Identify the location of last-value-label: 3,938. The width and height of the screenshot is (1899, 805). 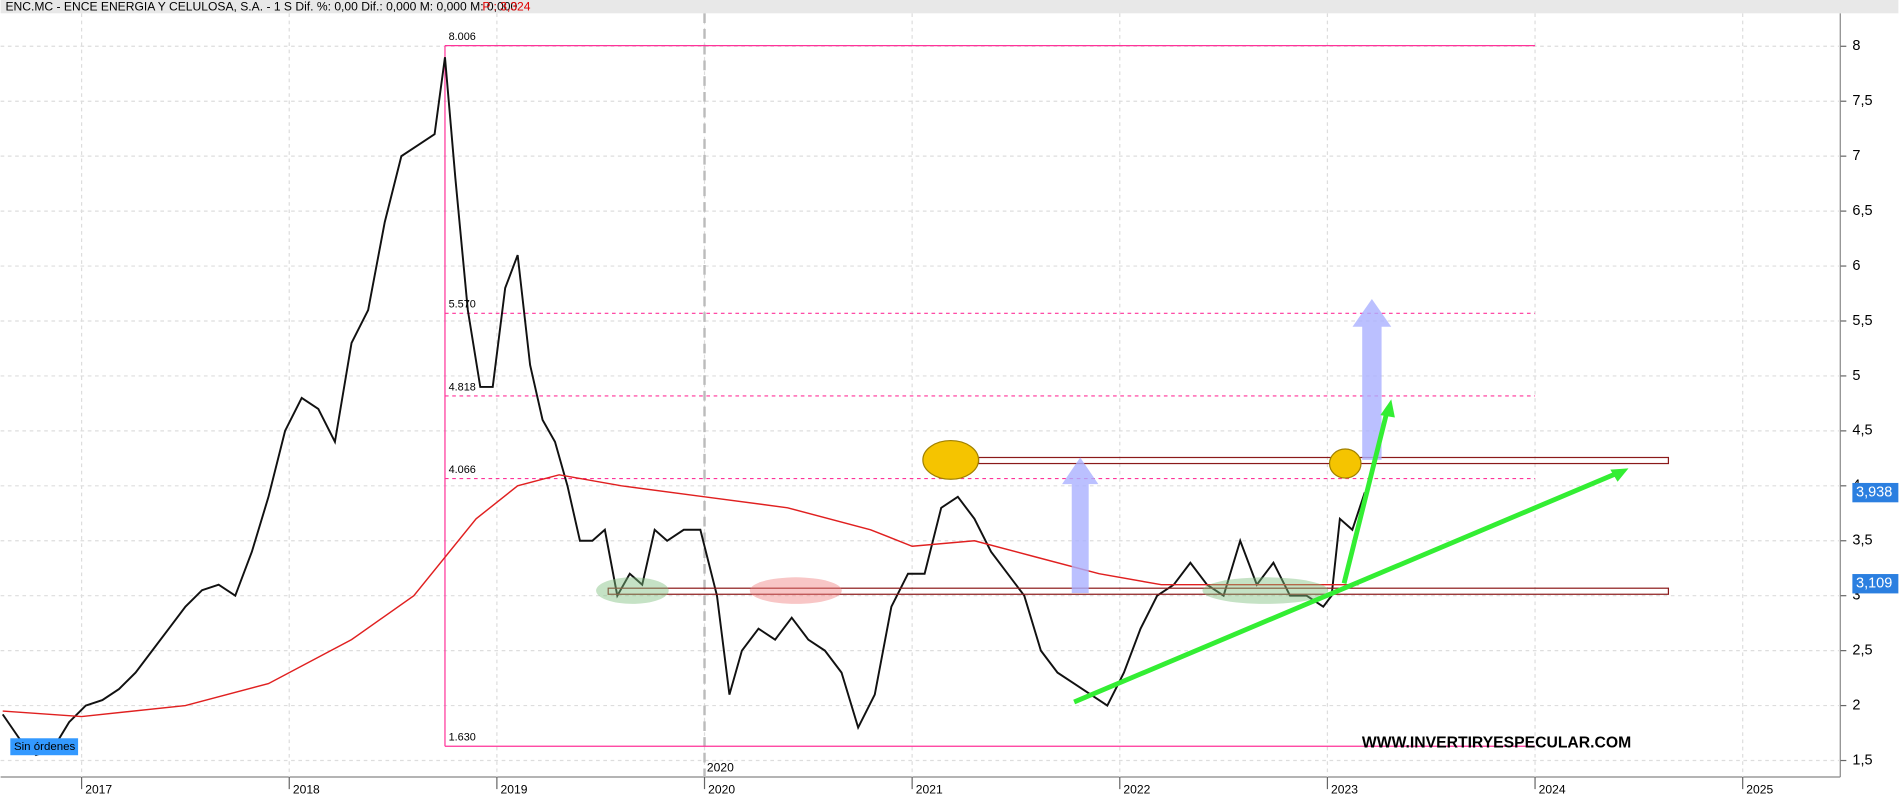
(1874, 492).